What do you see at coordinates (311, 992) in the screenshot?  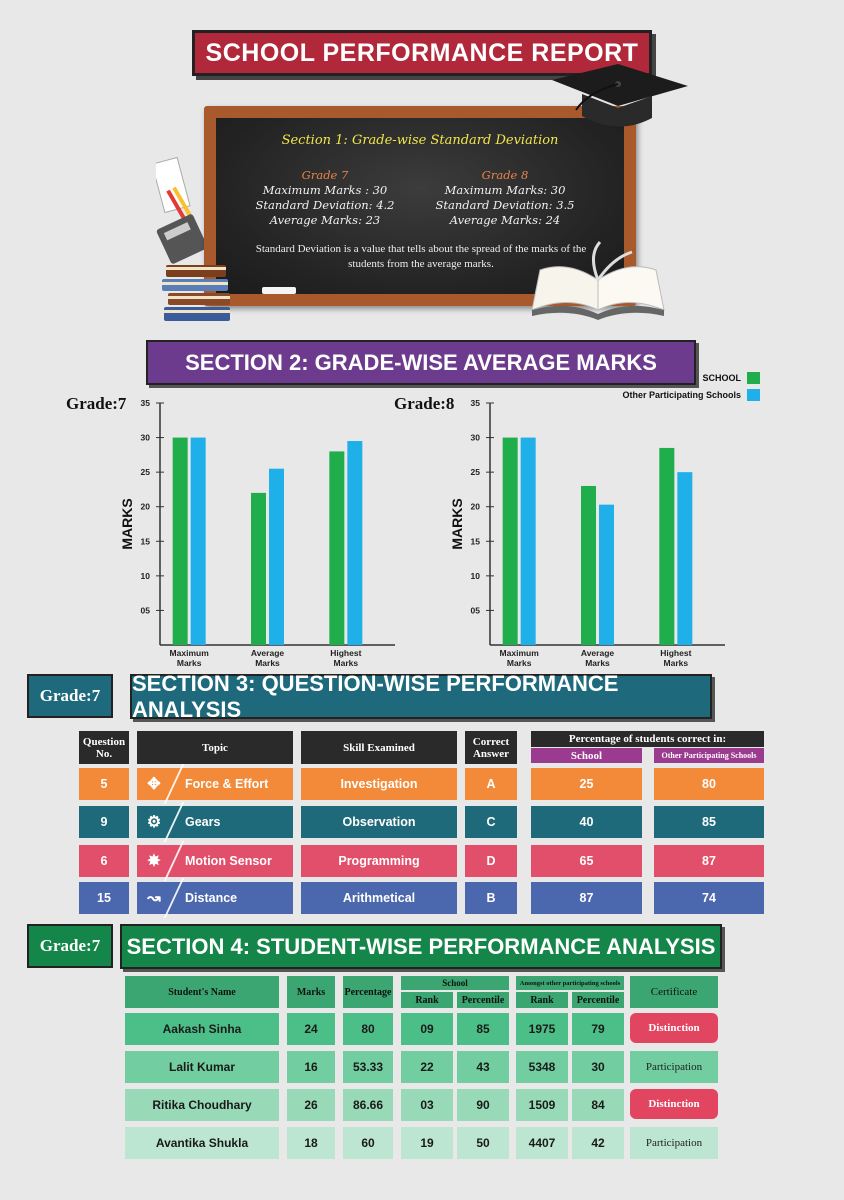 I see `col-header-marks: Marks` at bounding box center [311, 992].